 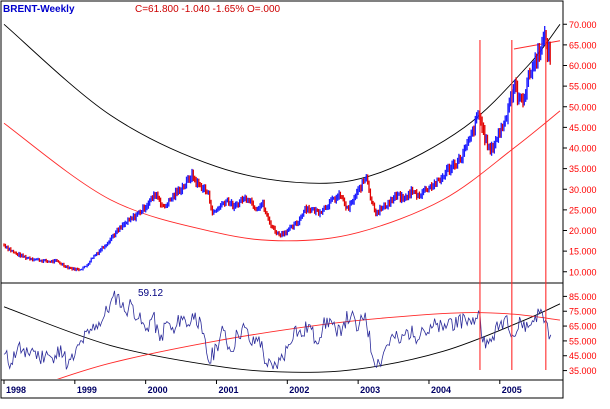 I want to click on date-tick-label: 2002, so click(x=299, y=390).